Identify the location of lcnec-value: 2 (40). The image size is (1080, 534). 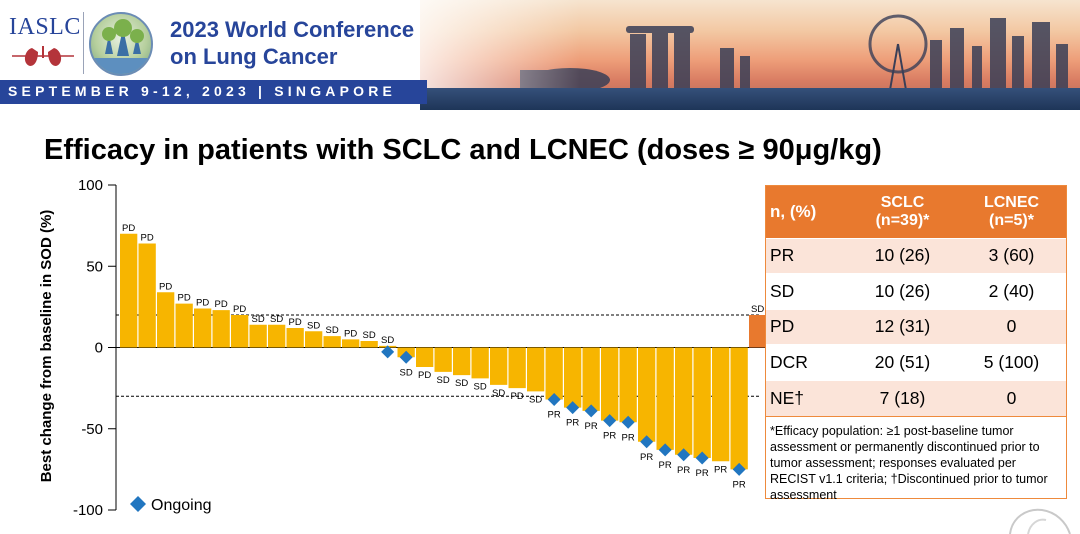
(1011, 291).